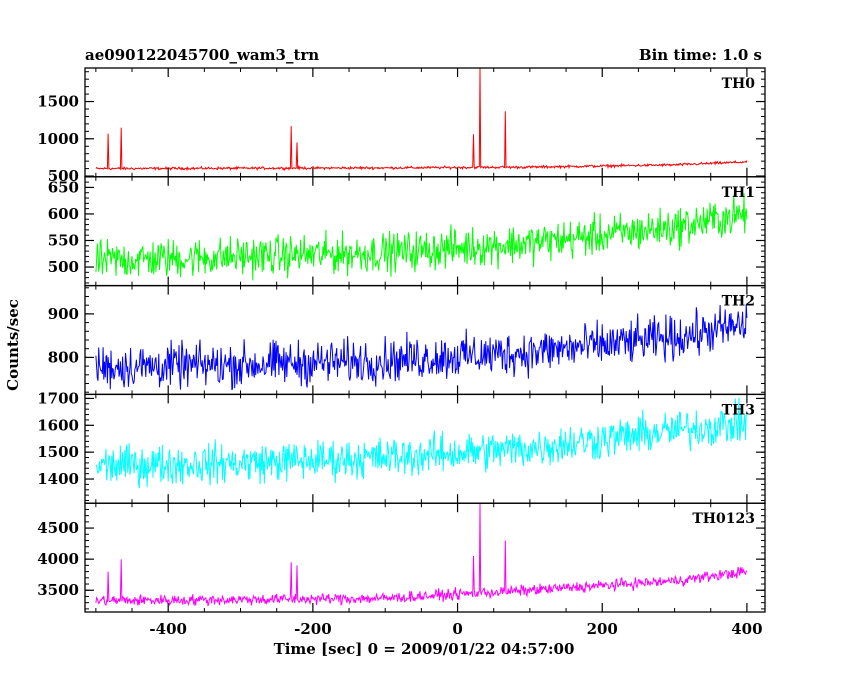 This screenshot has width=850, height=680. What do you see at coordinates (58, 559) in the screenshot?
I see `y-tick-label: 4000` at bounding box center [58, 559].